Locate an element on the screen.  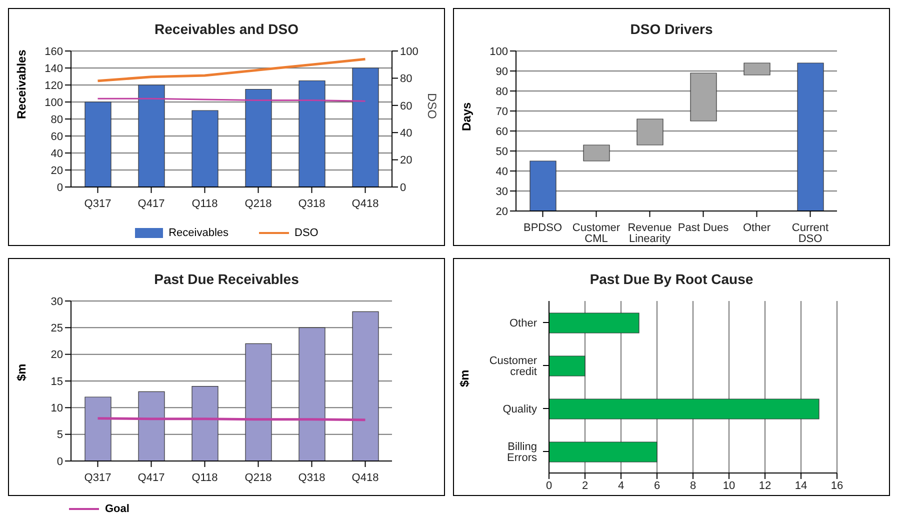
x-tick-label: 8 is located at coordinates (693, 486).